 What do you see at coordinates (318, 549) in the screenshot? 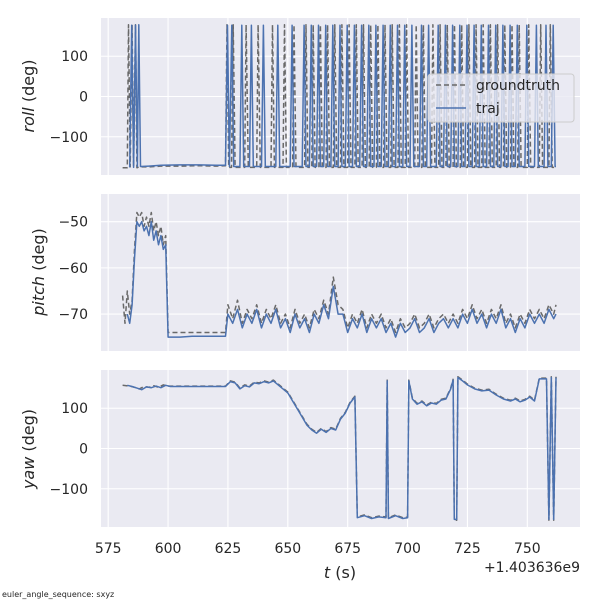
I see `x-tick-labels: 575 600 625 650 675 700 725 750` at bounding box center [318, 549].